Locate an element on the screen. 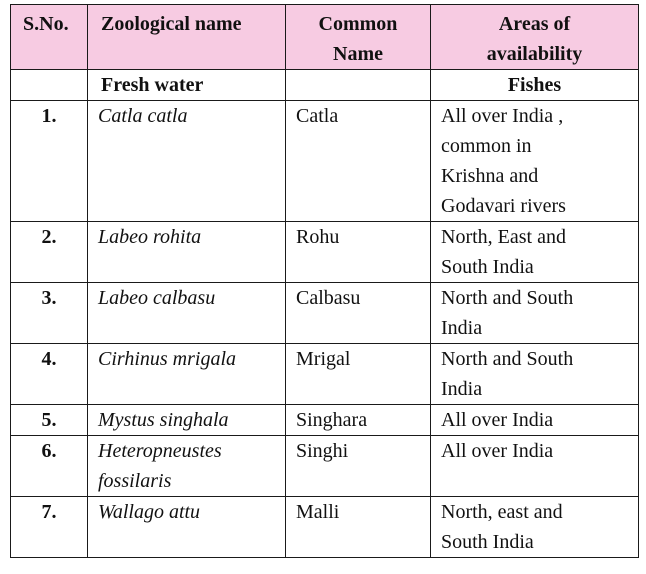  row-common-name: Singhara is located at coordinates (358, 420).